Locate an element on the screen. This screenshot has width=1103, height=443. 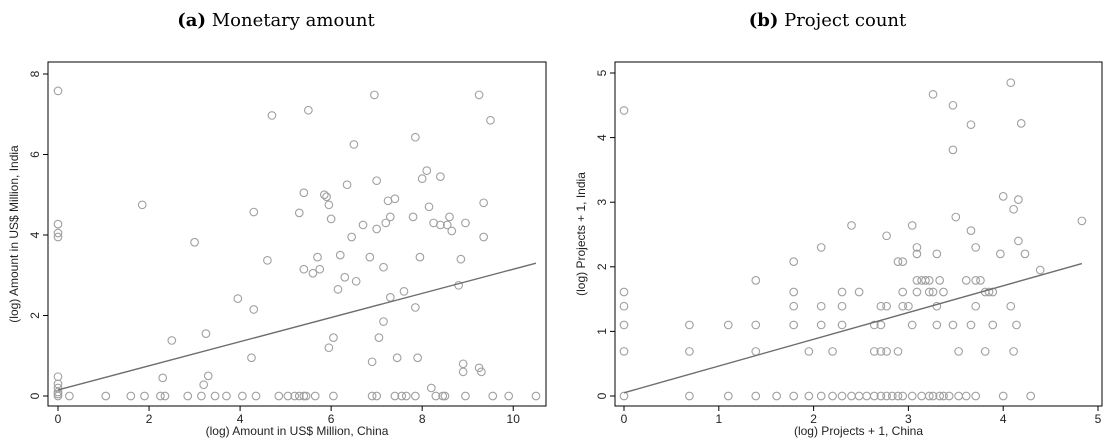
y-tick-label: 6 is located at coordinates (35, 154).